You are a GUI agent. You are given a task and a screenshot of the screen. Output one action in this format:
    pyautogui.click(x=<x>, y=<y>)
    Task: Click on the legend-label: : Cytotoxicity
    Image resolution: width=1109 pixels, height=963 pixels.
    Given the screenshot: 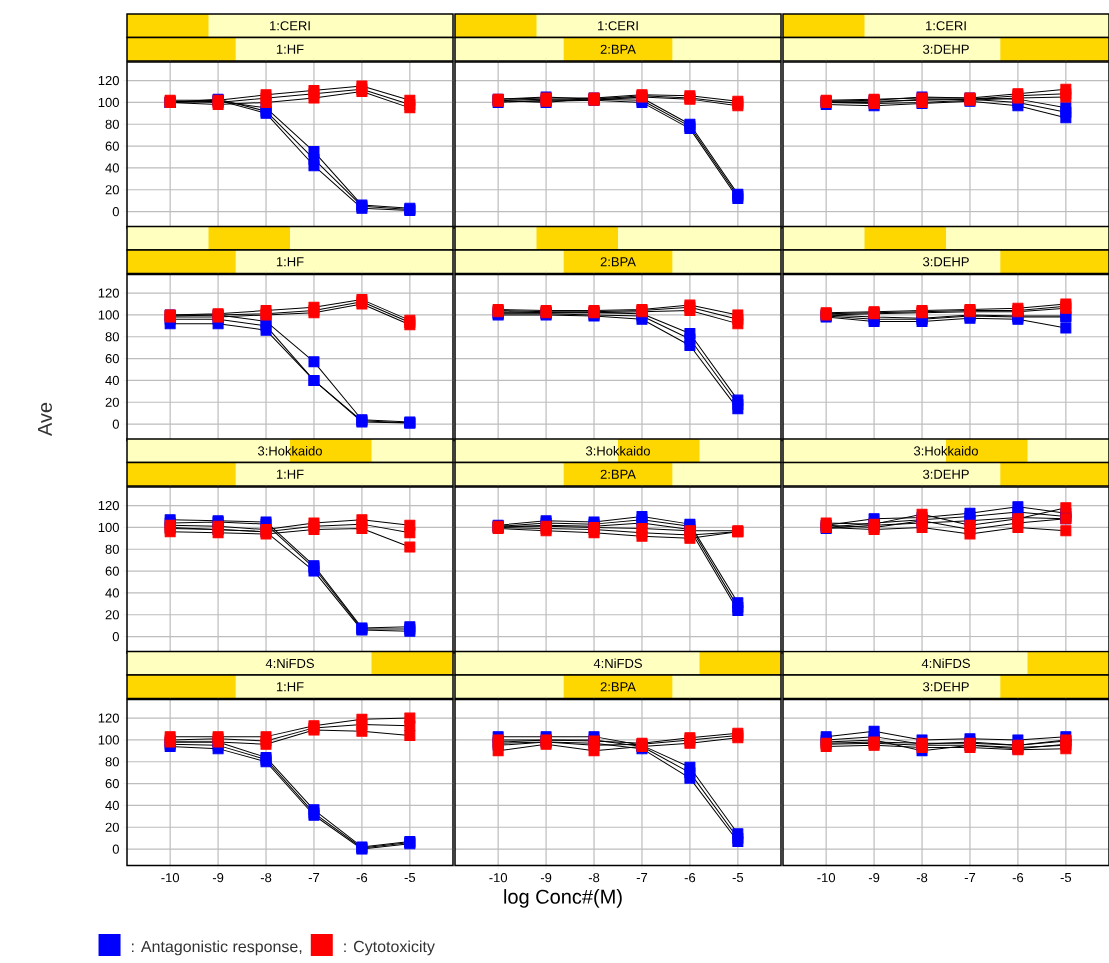 What is the action you would take?
    pyautogui.click(x=389, y=948)
    